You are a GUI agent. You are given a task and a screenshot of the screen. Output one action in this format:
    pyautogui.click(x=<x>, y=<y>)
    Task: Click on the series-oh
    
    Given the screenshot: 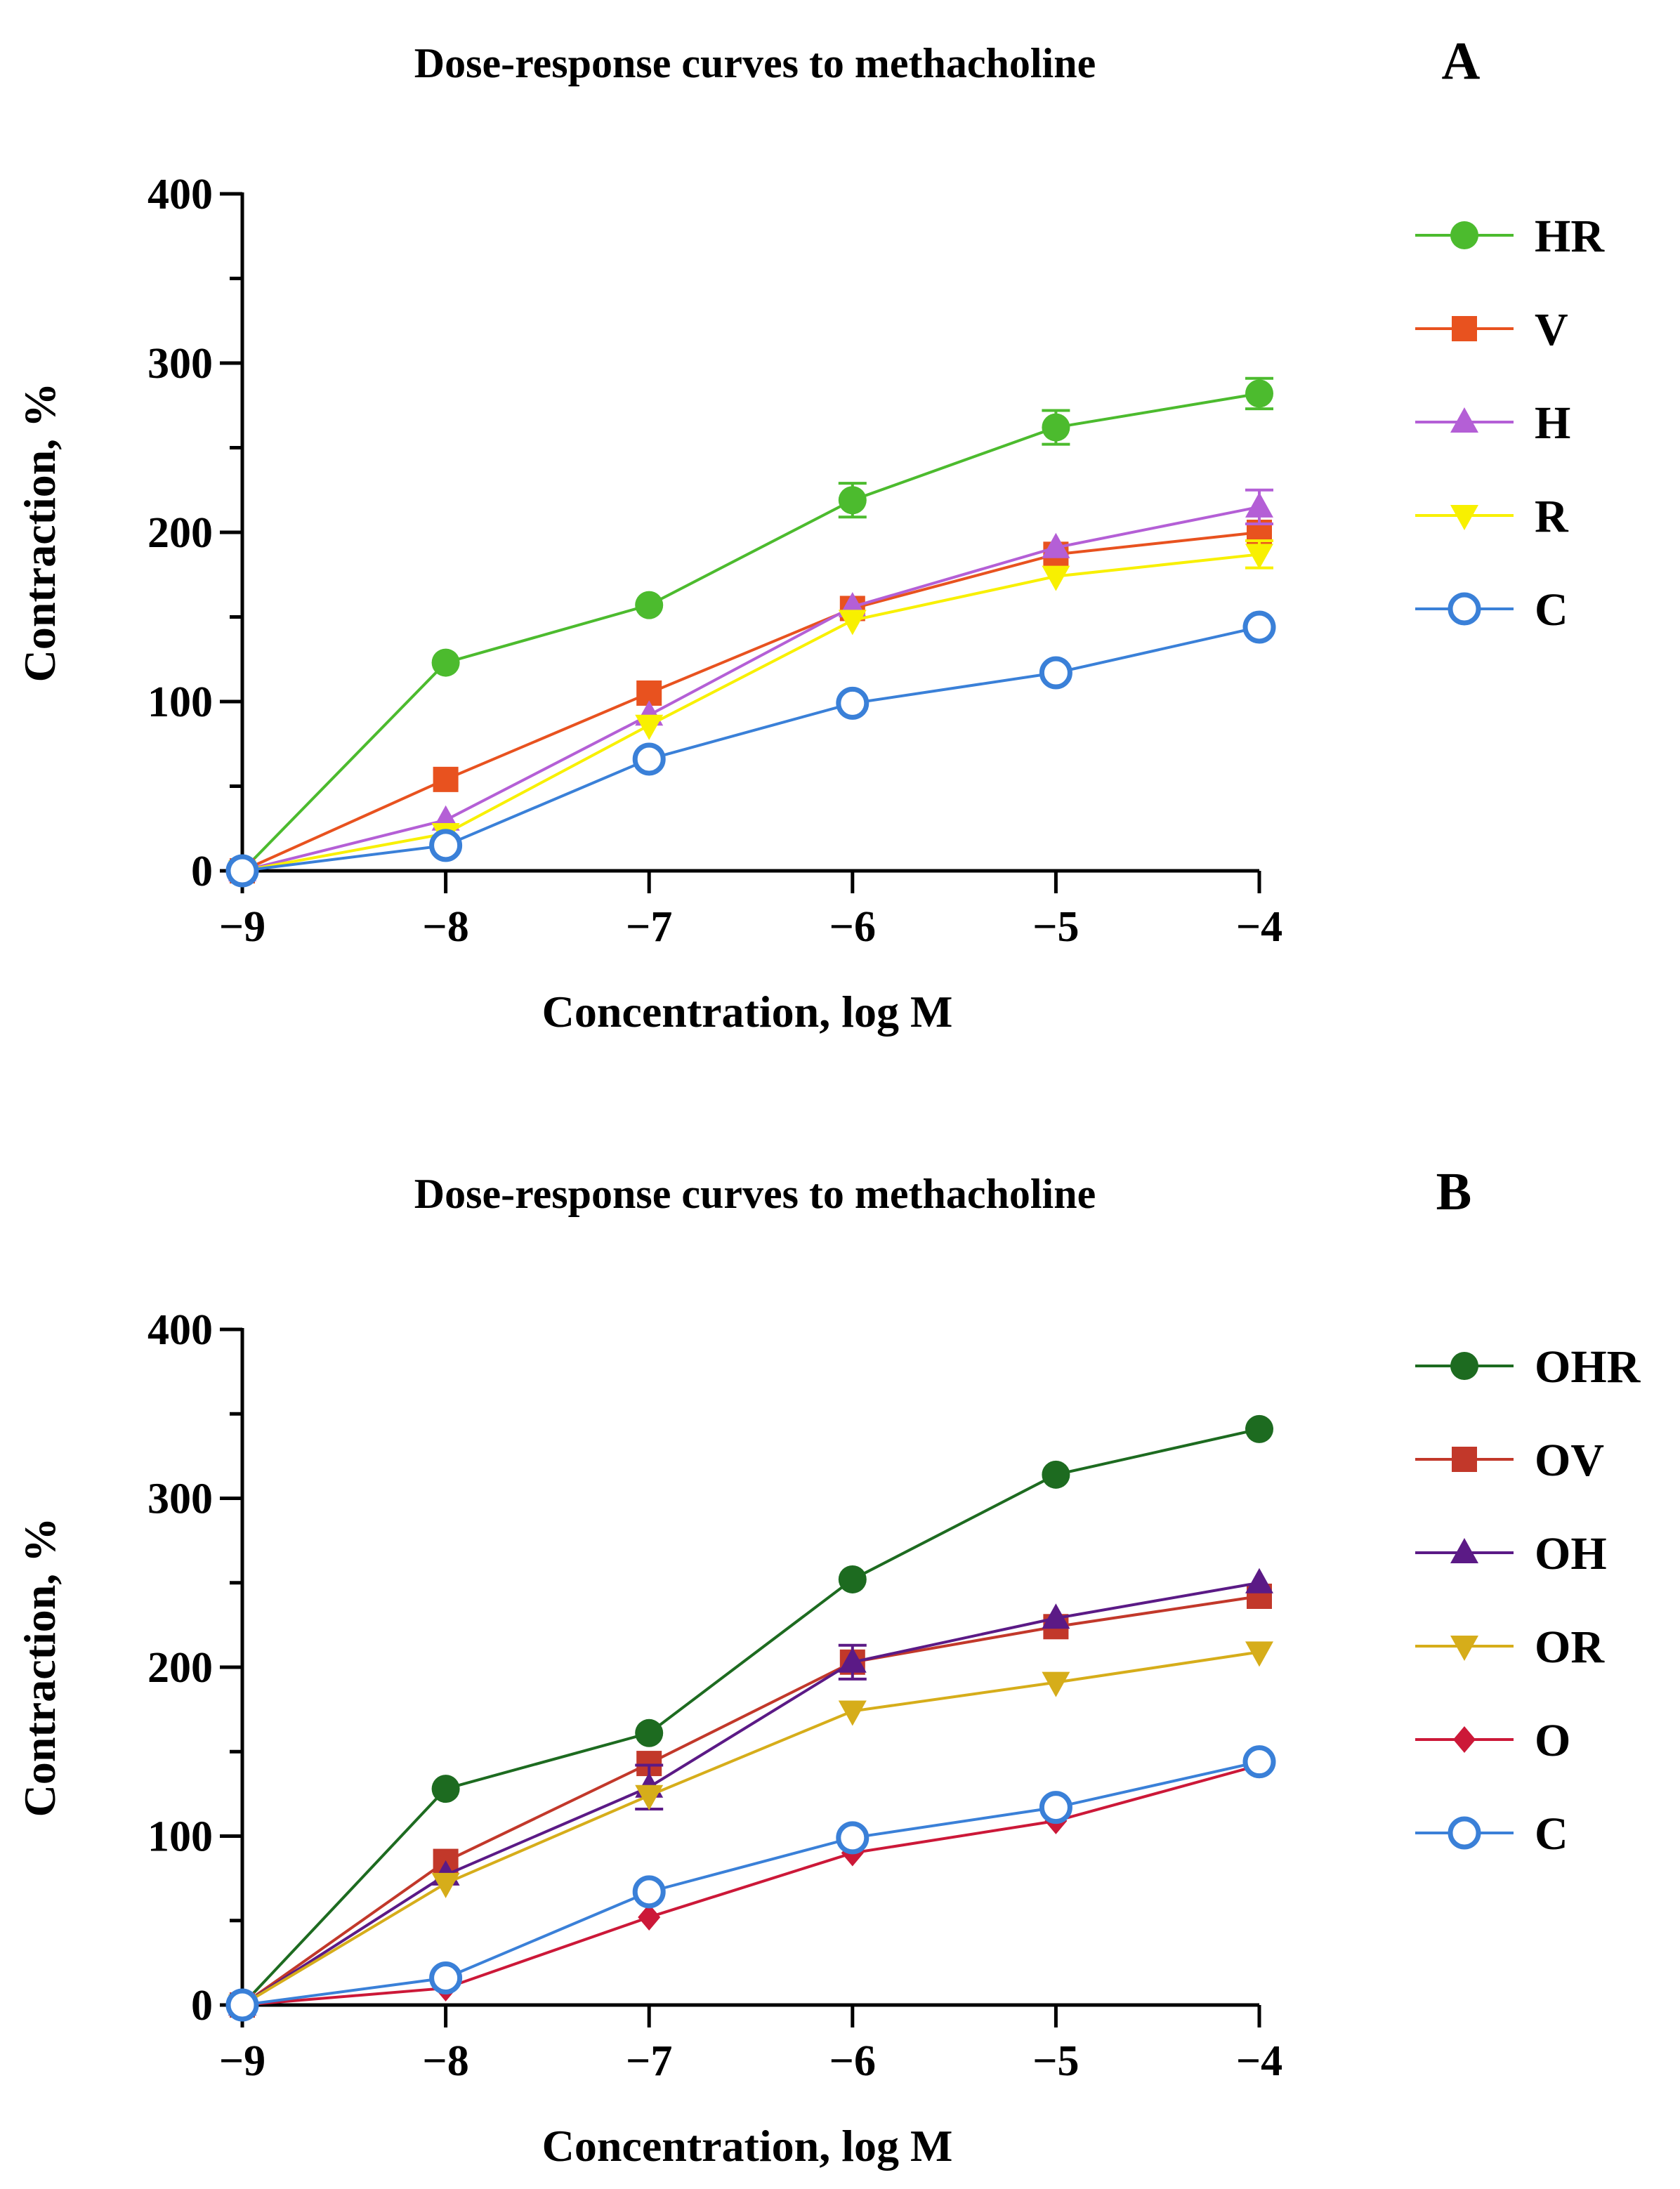 What is the action you would take?
    pyautogui.click(x=751, y=1792)
    